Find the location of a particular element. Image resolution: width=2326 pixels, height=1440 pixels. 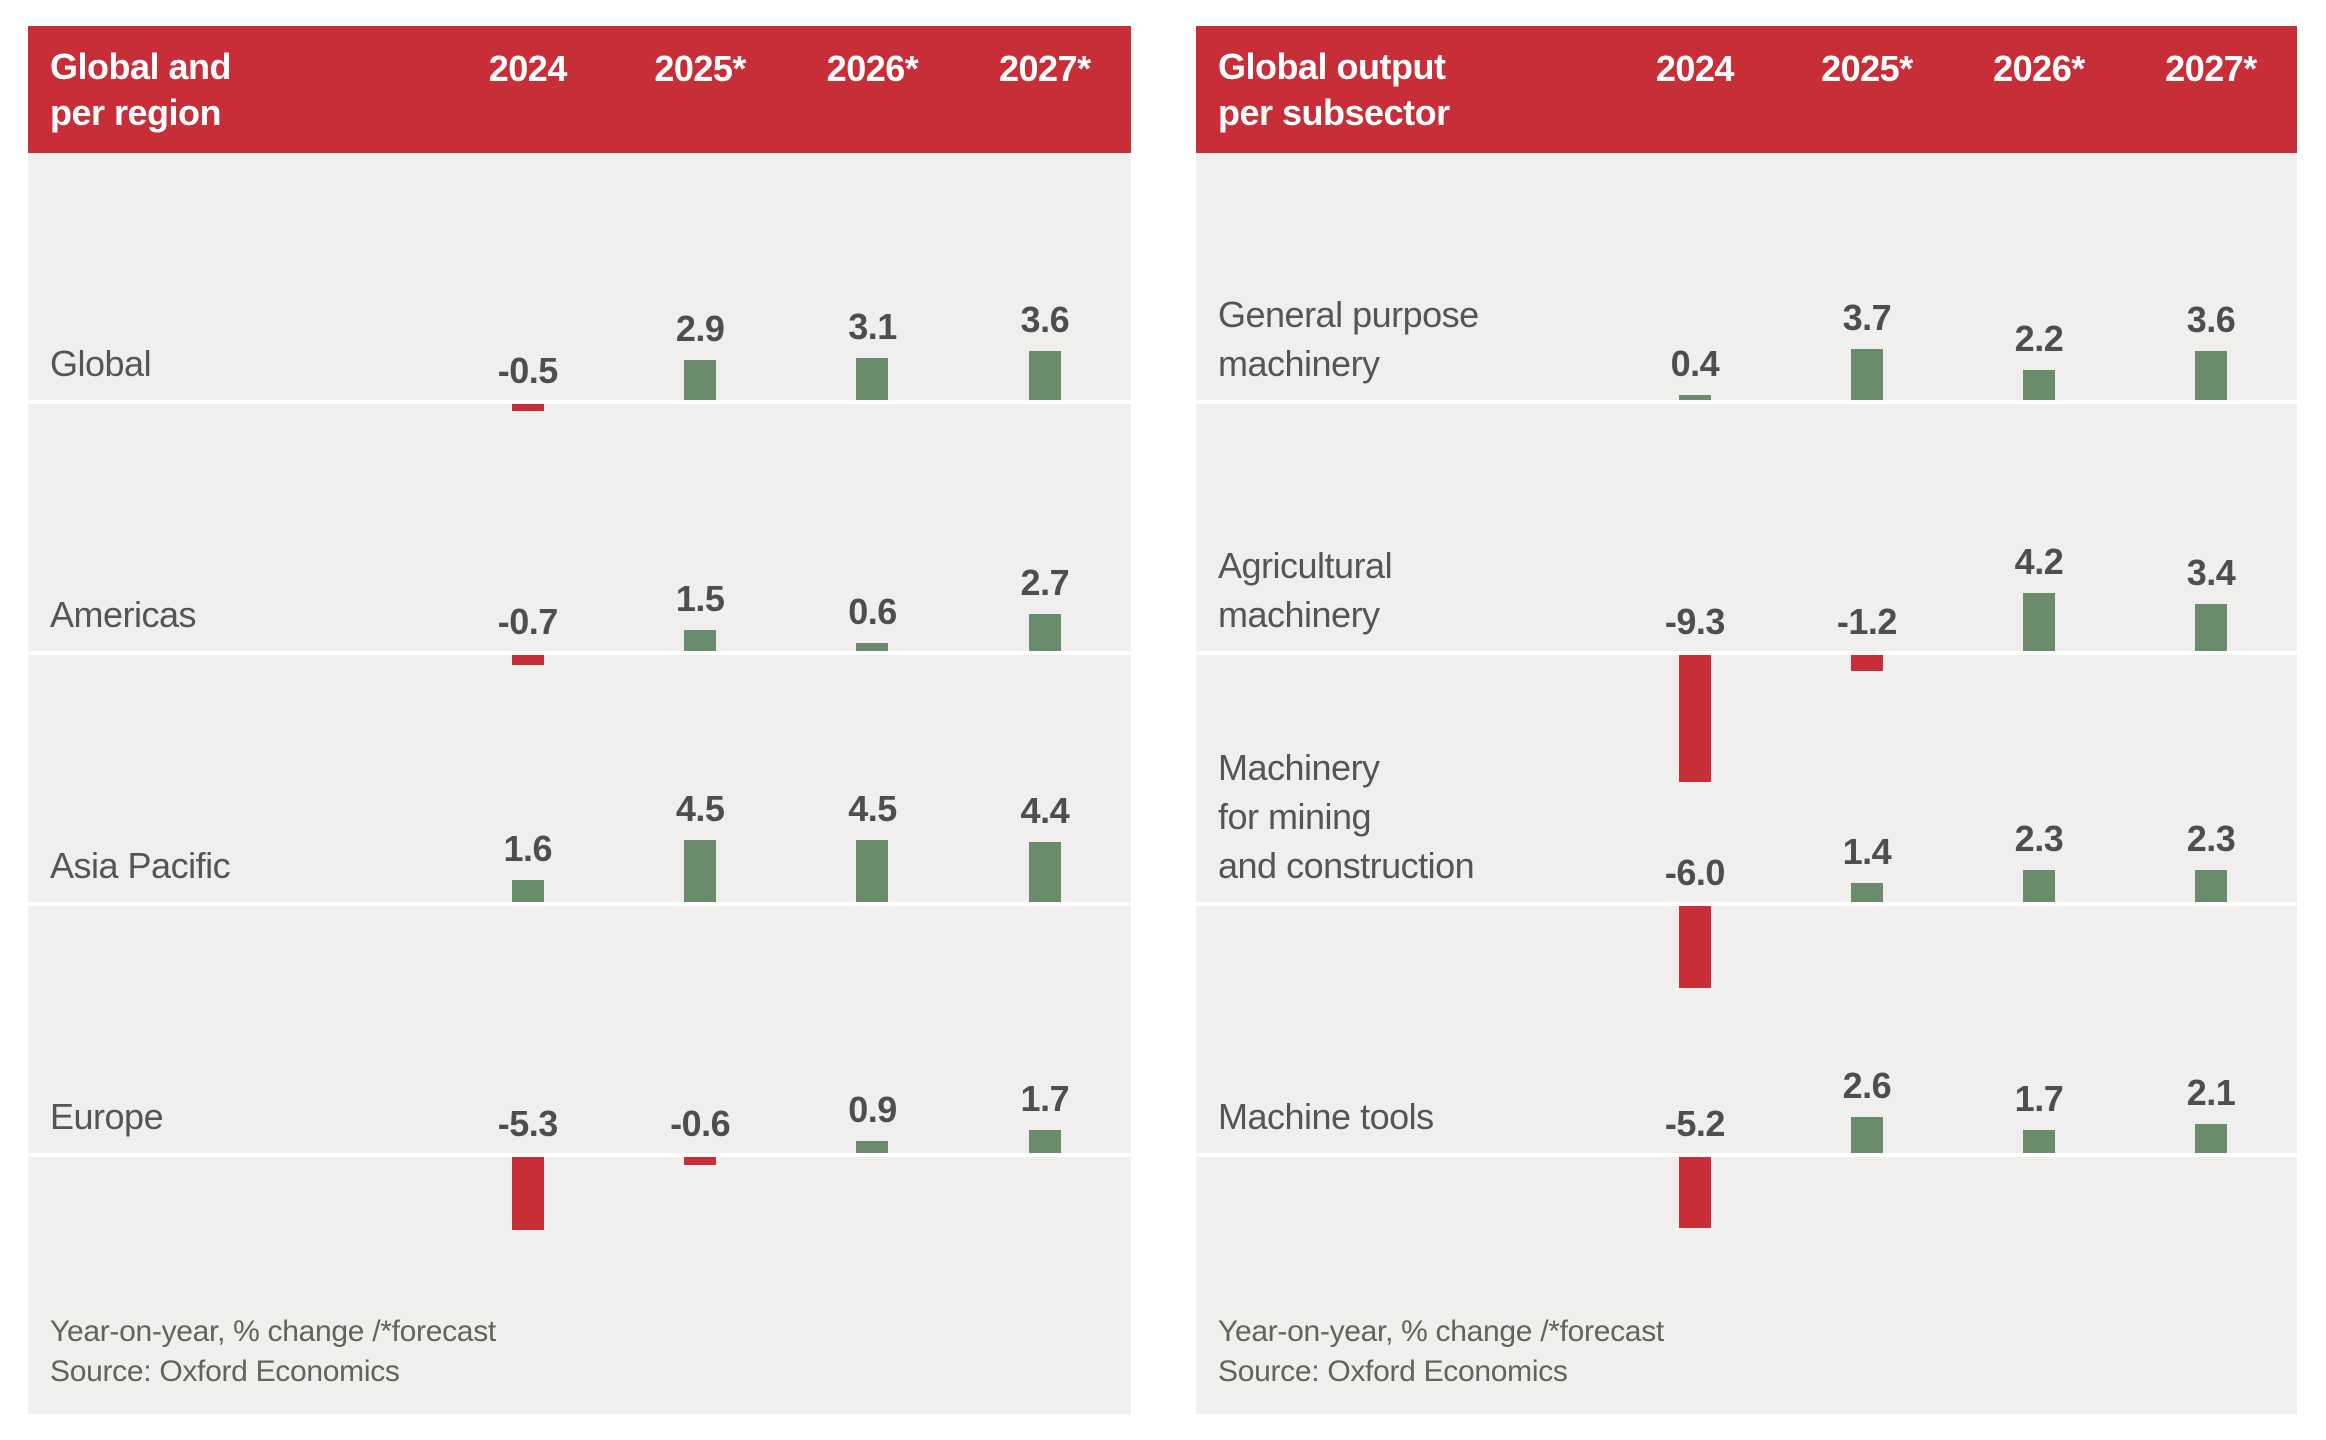

row-label-line: for mining is located at coordinates (1295, 816).